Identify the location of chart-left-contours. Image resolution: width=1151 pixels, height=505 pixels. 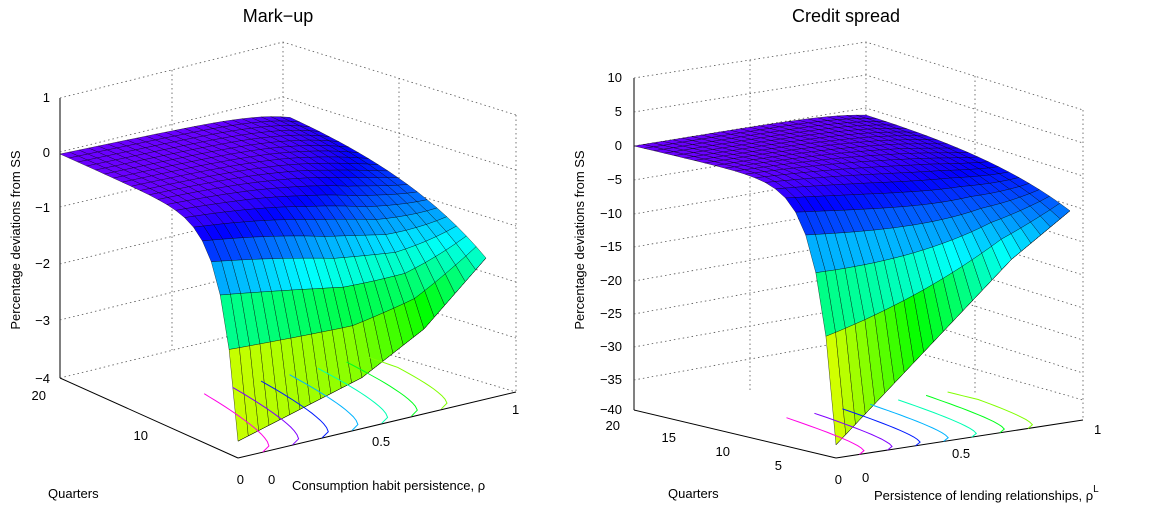
(325, 404).